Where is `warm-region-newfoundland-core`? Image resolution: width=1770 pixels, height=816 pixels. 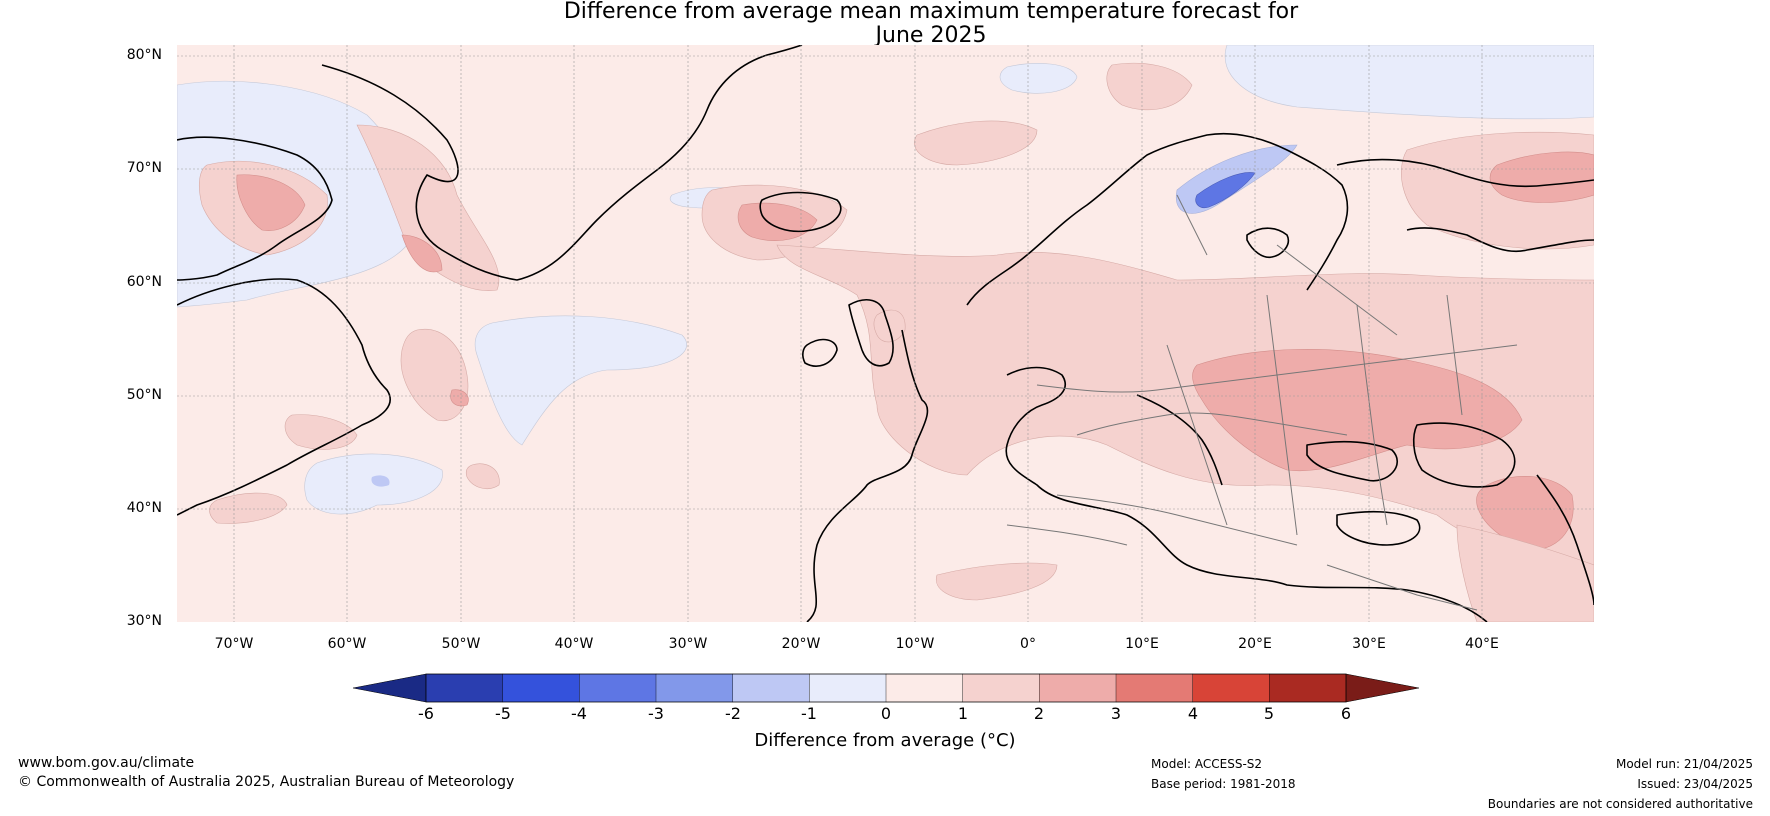
warm-region-newfoundland-core is located at coordinates (459, 398).